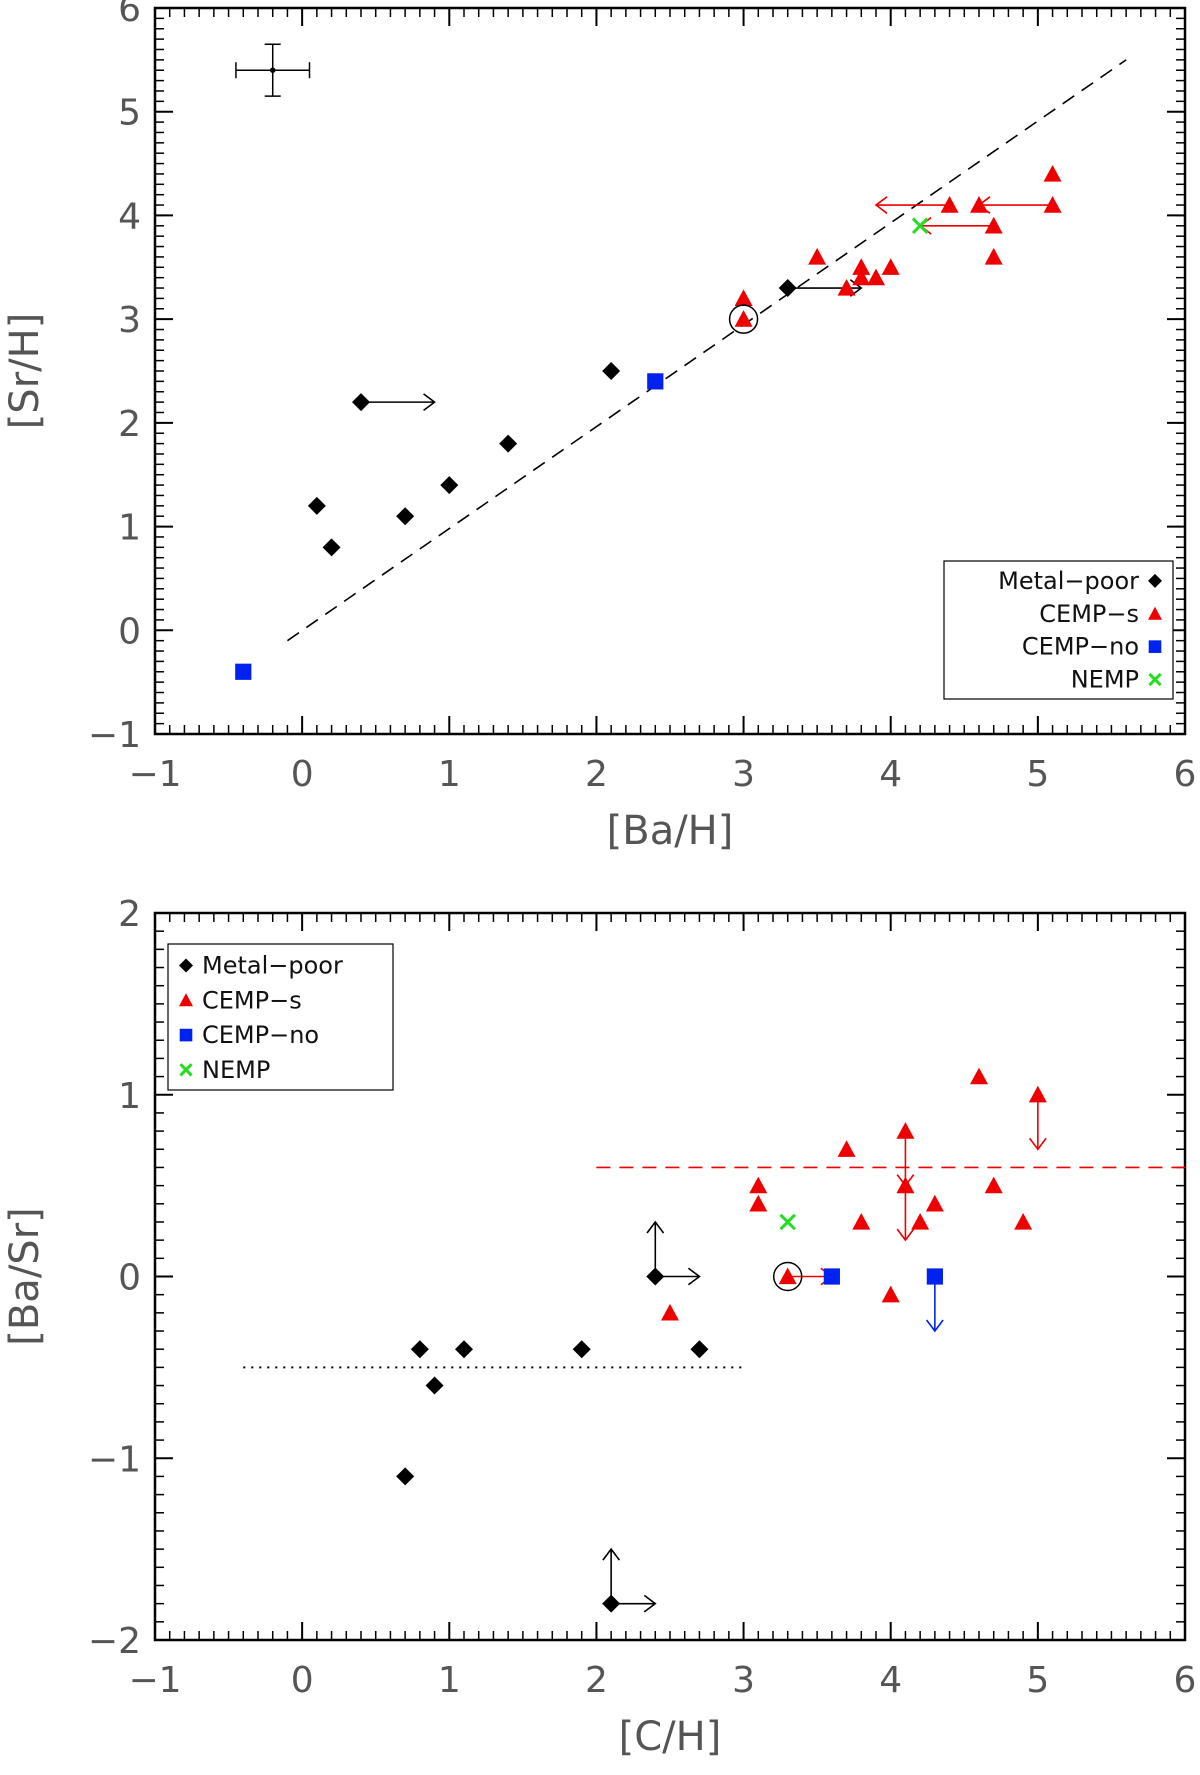  What do you see at coordinates (25, 1276) in the screenshot?
I see `y-axis-title: [Ba/Sr]` at bounding box center [25, 1276].